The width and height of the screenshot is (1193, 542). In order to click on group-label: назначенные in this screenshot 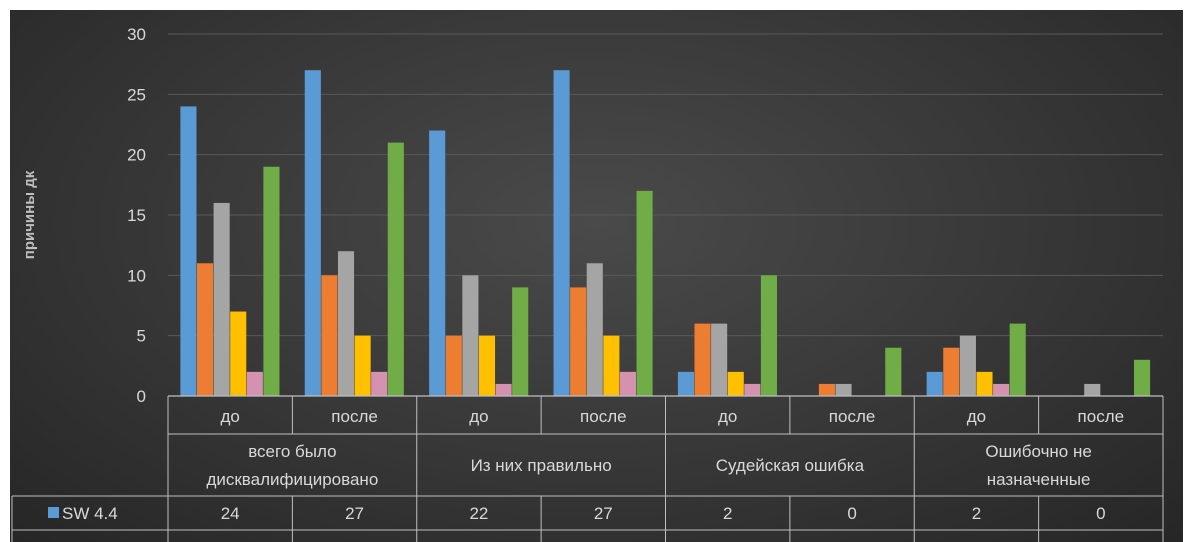, I will do `click(1039, 479)`.